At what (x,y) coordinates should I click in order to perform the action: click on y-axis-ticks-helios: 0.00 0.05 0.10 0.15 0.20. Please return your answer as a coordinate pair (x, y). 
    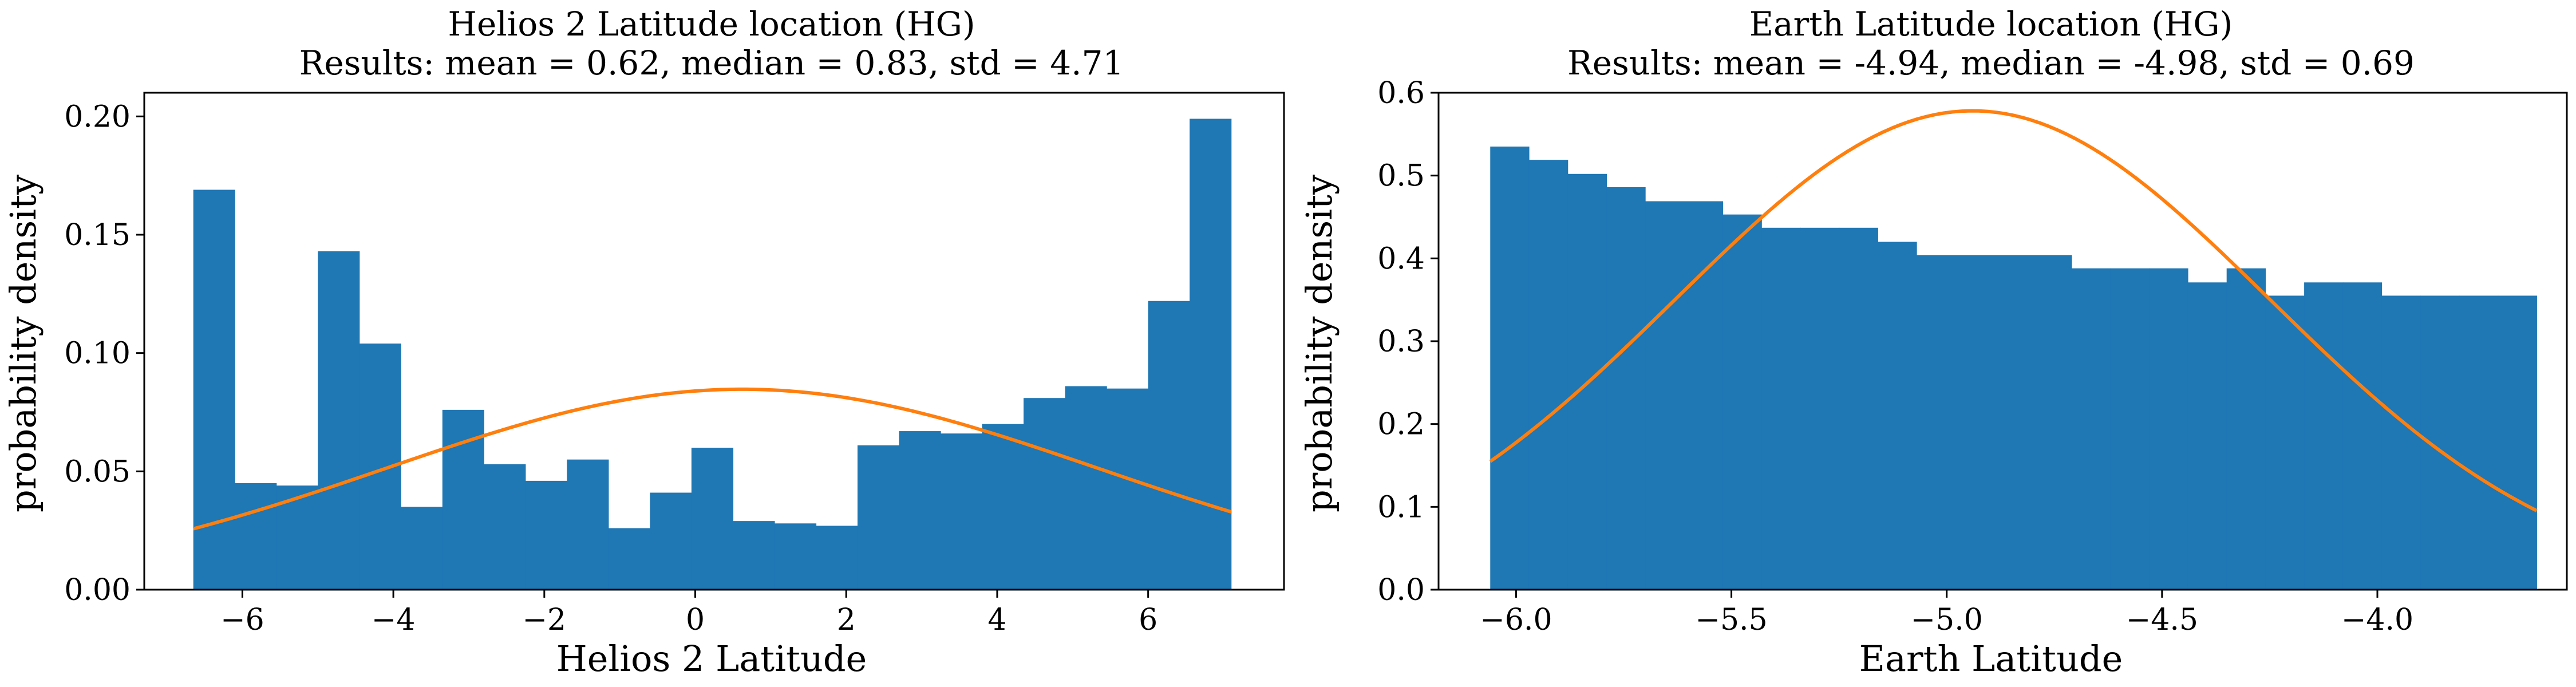
    Looking at the image, I should click on (104, 353).